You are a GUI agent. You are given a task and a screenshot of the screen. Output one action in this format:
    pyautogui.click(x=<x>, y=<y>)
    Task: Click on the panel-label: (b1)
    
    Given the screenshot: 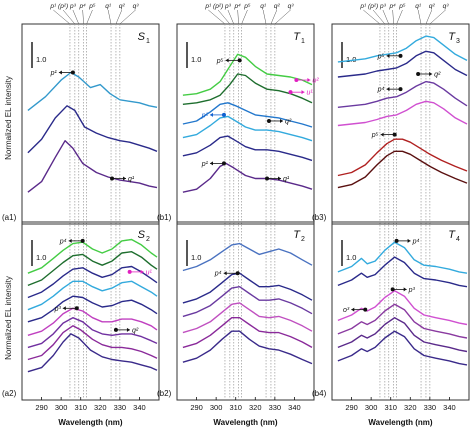 What is the action you would take?
    pyautogui.click(x=164, y=217)
    